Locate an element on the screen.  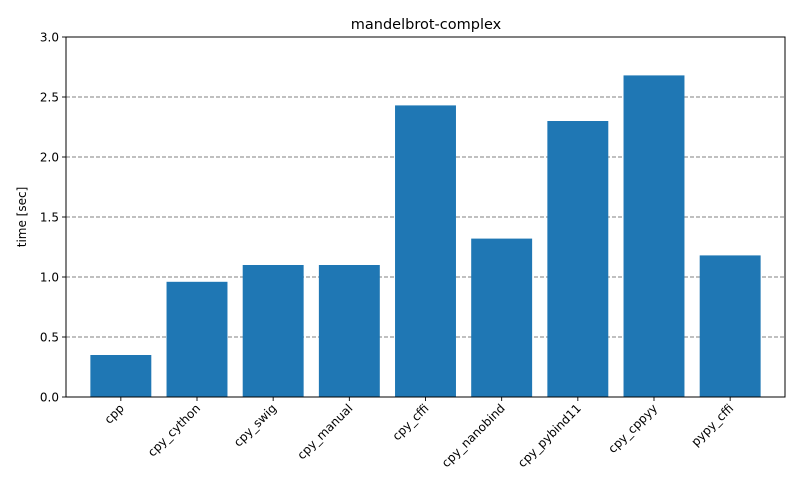
y-tick-label-3: 1.5 is located at coordinates (49, 218).